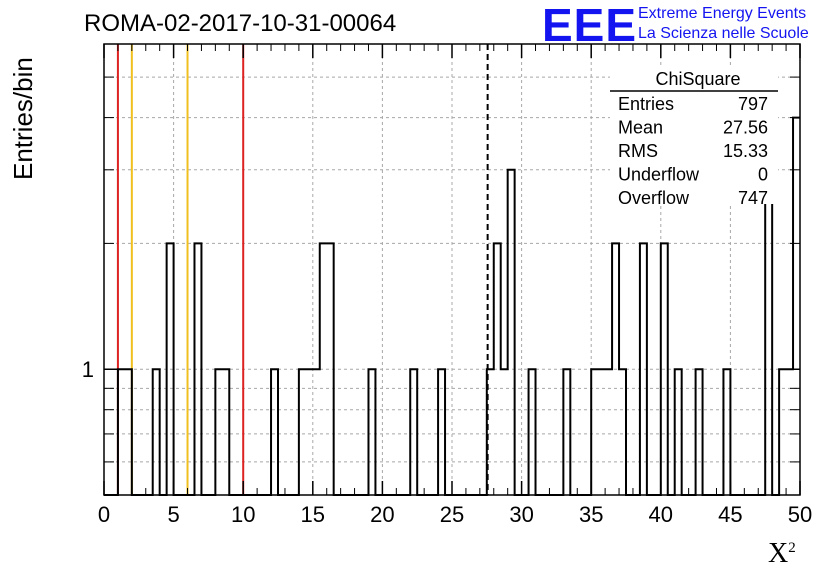  I want to click on stats-row-value: 27.56, so click(745, 128).